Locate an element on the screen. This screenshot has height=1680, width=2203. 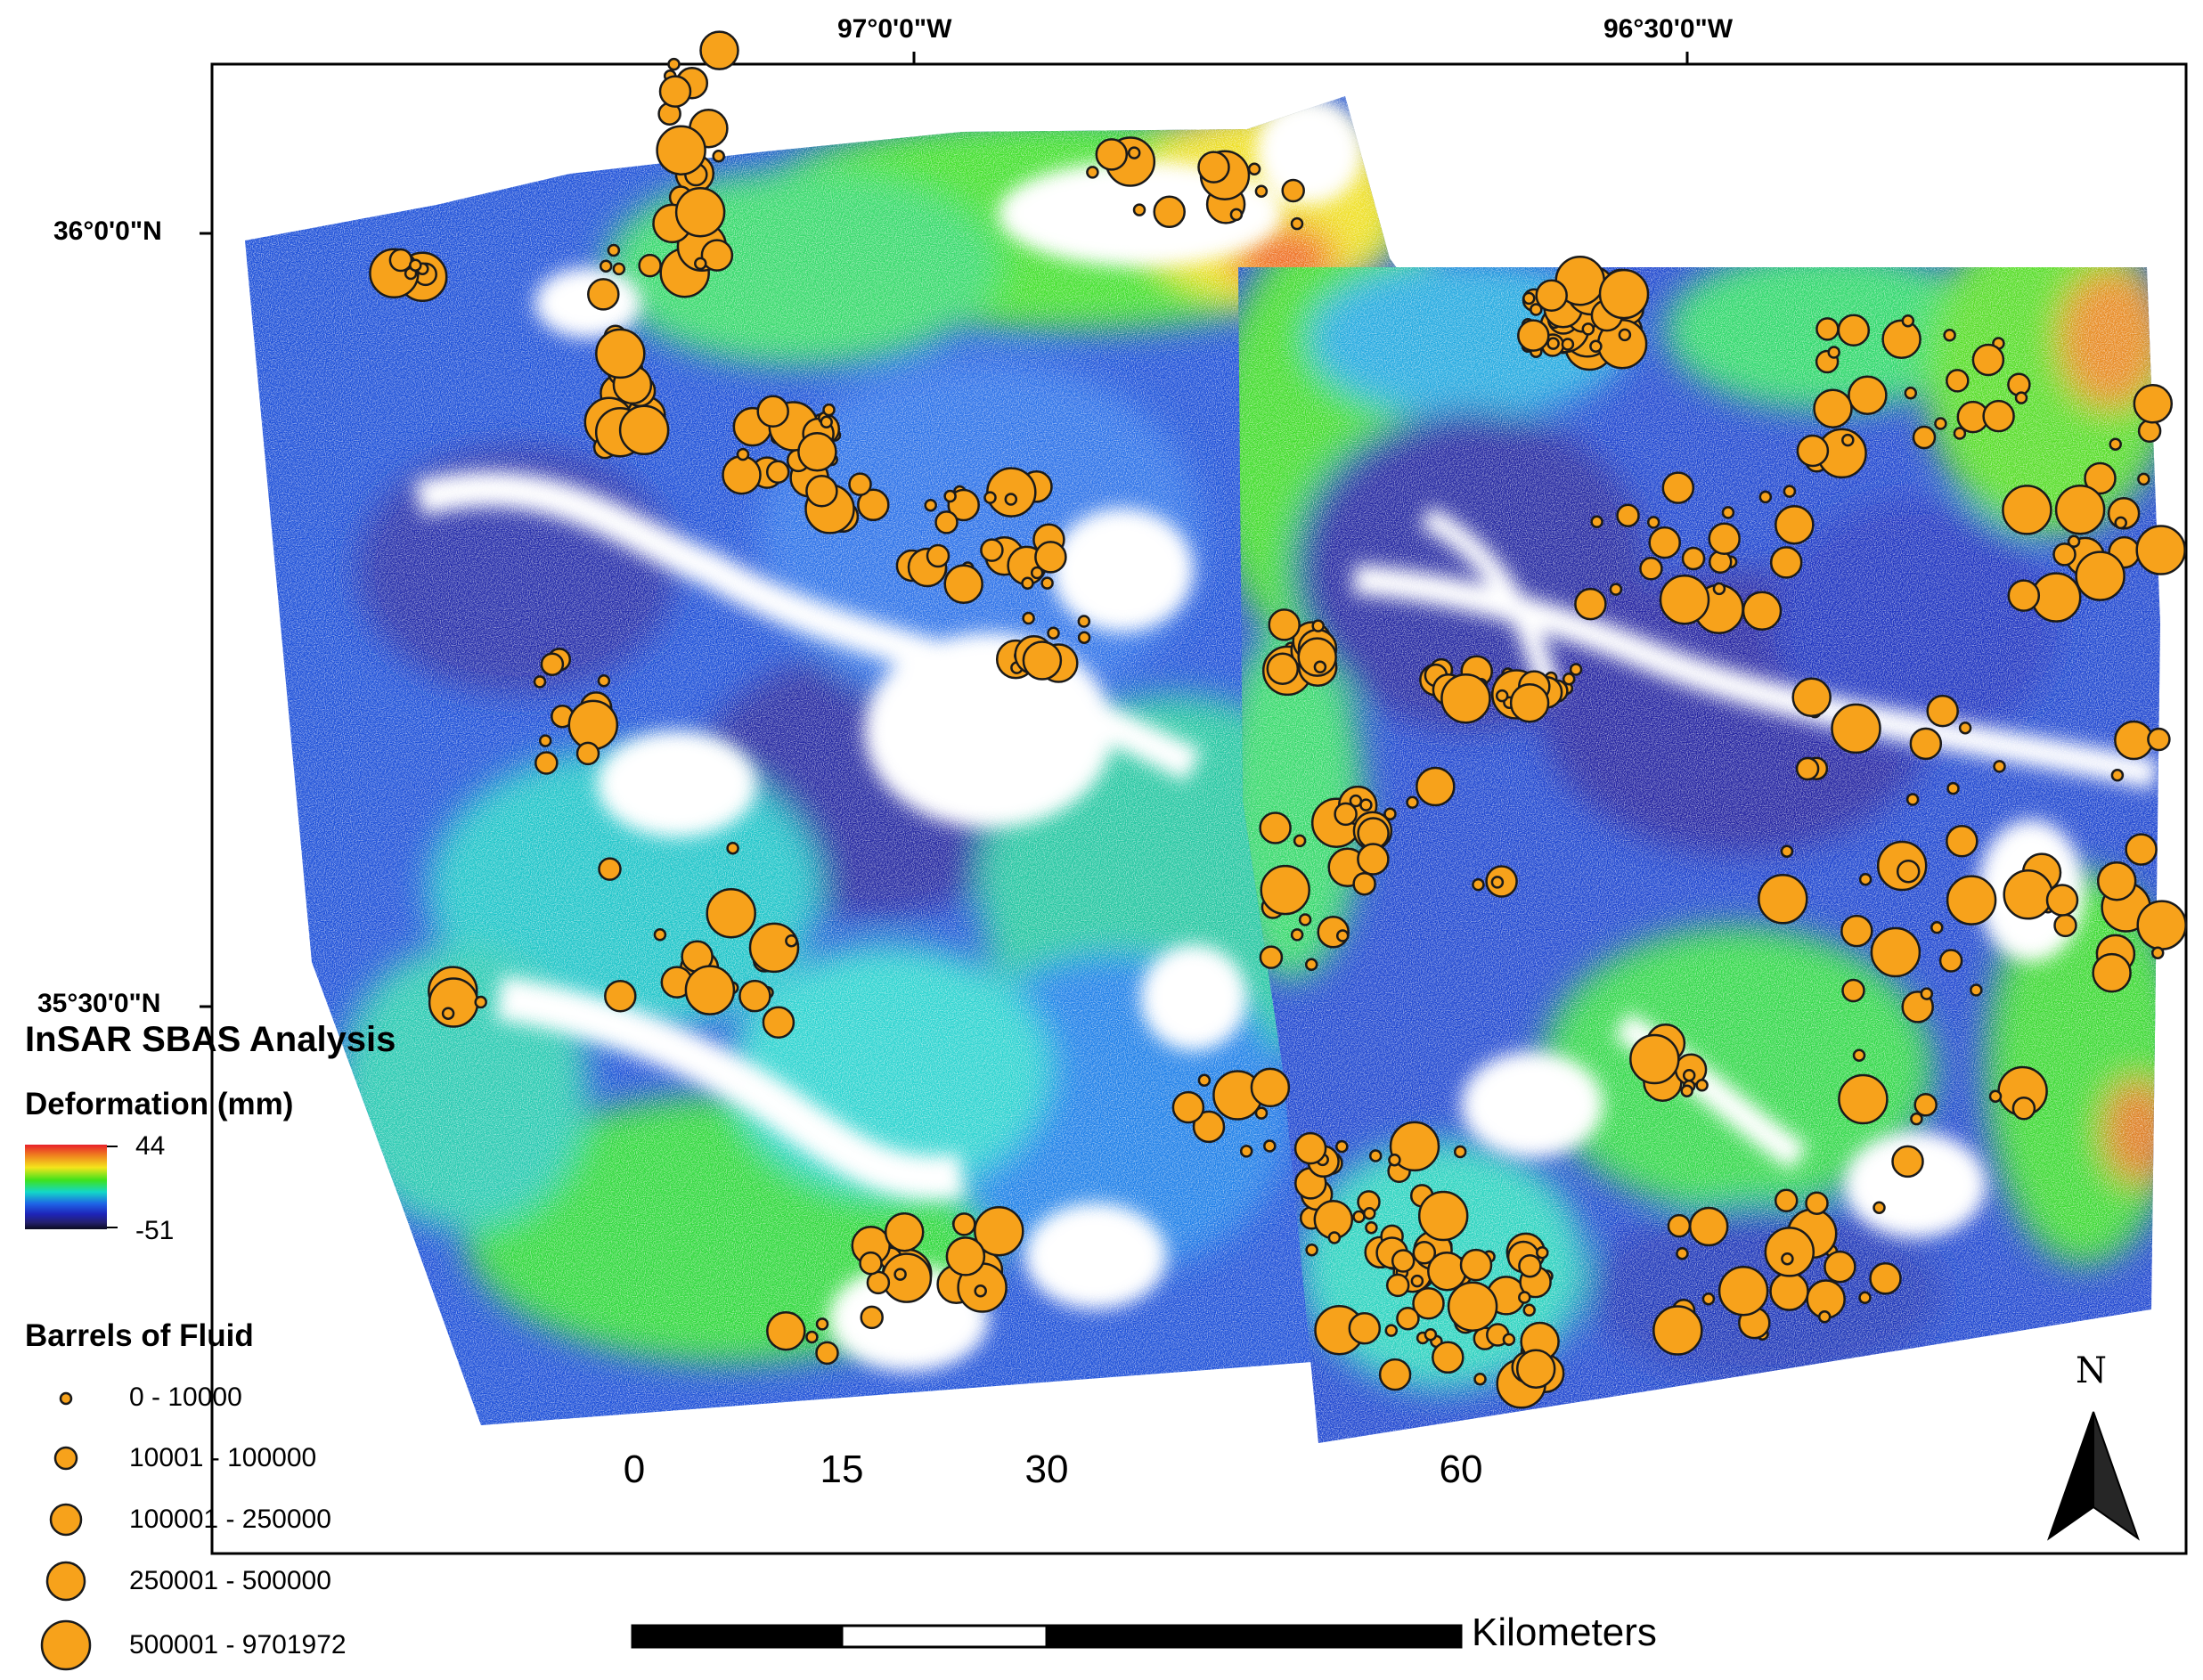
scale-tick-0: 0 is located at coordinates (634, 1469).